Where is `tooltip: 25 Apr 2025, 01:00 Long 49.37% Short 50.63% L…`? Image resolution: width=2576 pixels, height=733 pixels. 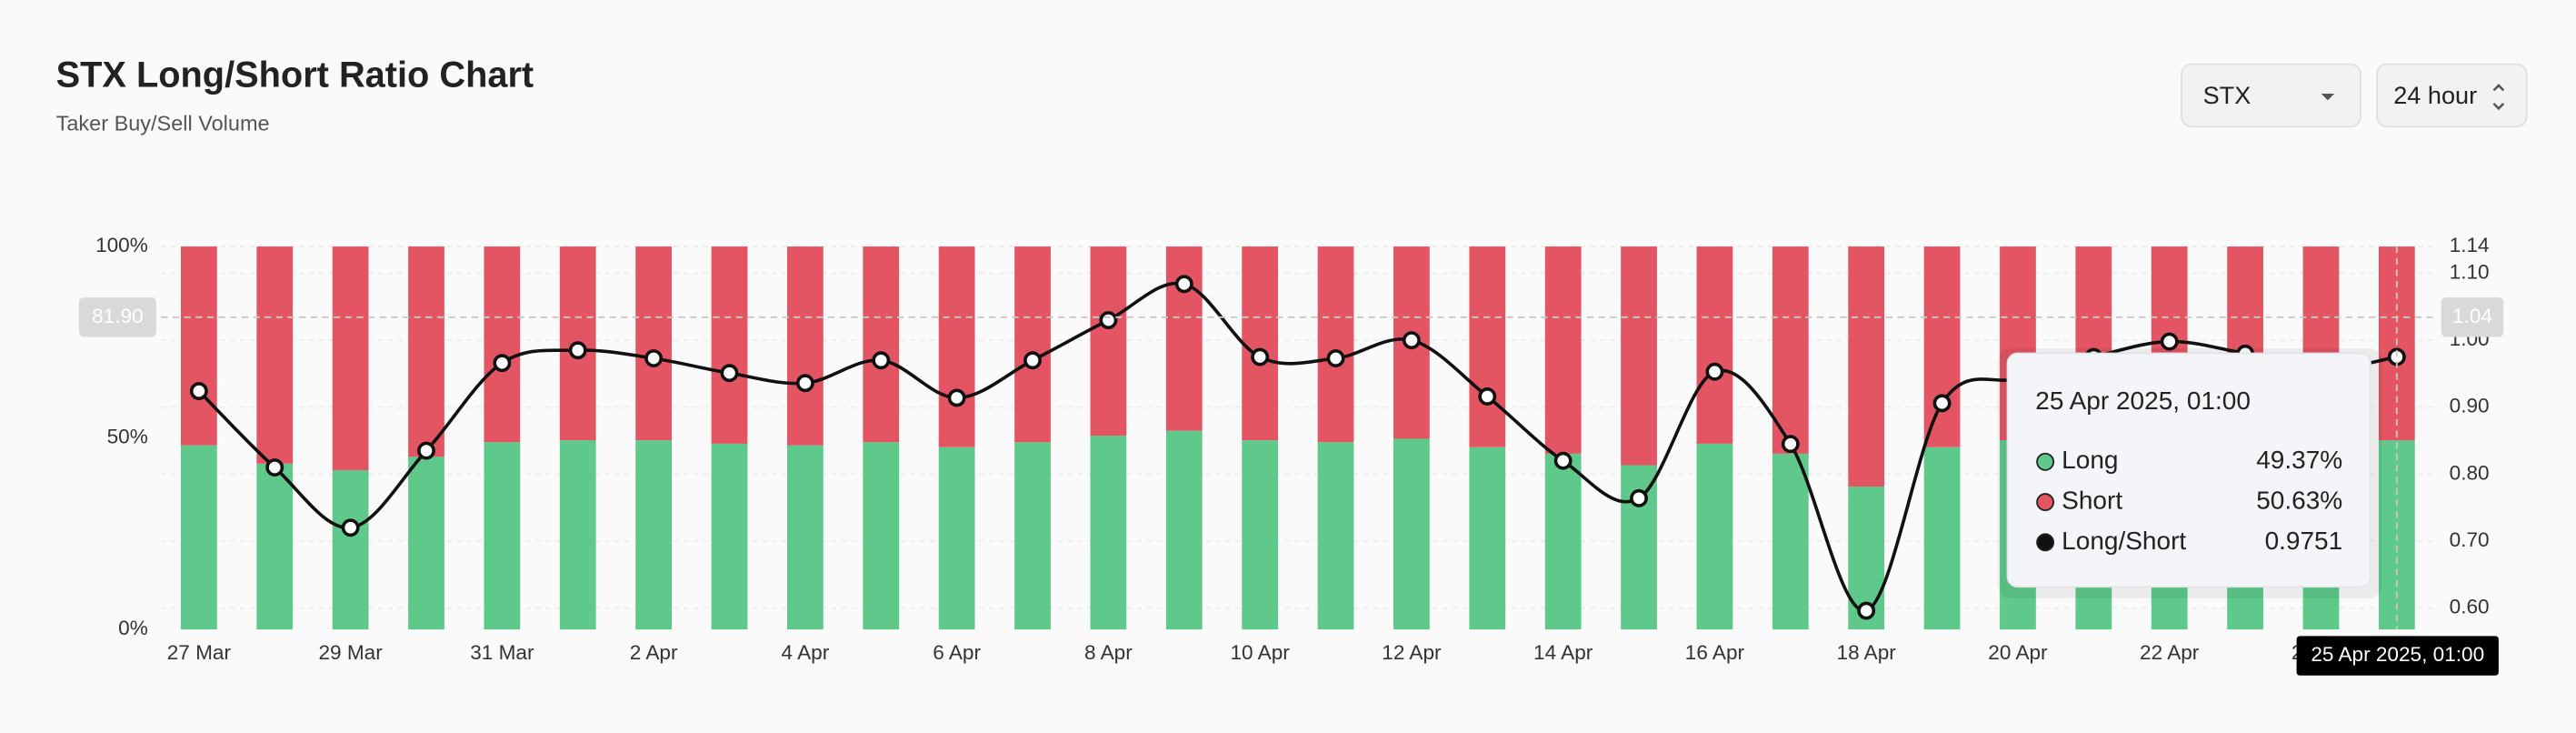 tooltip: 25 Apr 2025, 01:00 Long 49.37% Short 50.63% L… is located at coordinates (2189, 473).